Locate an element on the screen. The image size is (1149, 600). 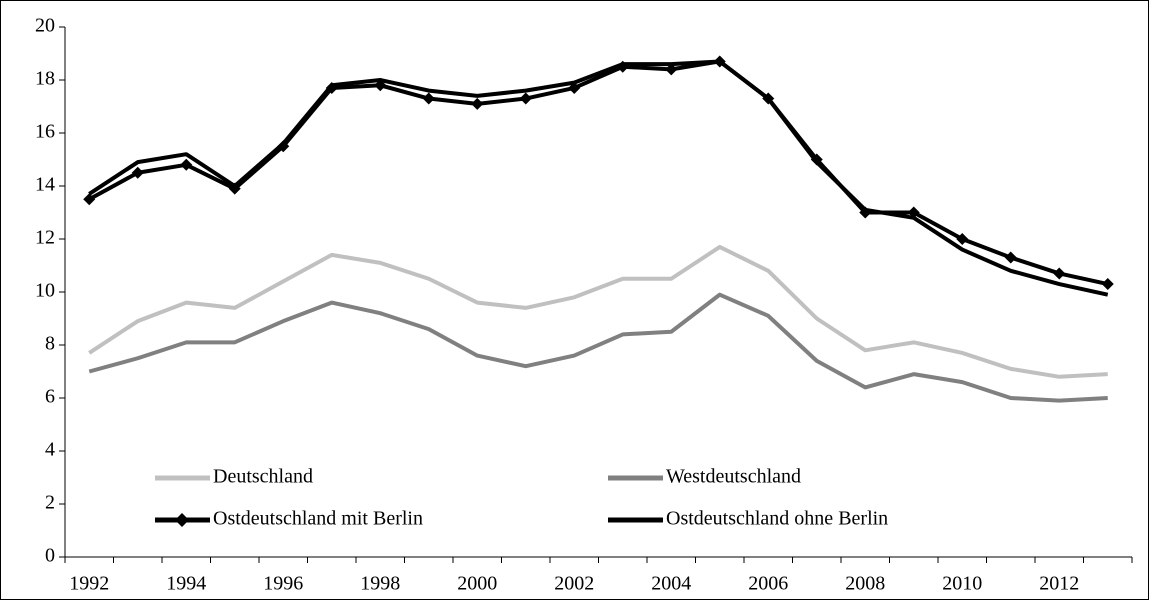
y-tick-label: 6 is located at coordinates (50, 397).